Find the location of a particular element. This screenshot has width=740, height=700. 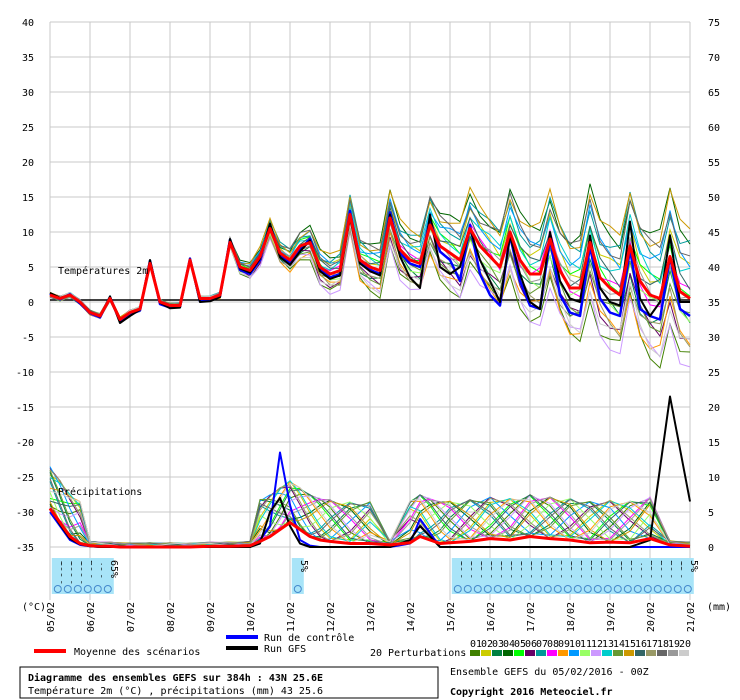

ensemble-info: Ensemble GEFS du 05/02/2016 - 00Z is located at coordinates (549, 672).